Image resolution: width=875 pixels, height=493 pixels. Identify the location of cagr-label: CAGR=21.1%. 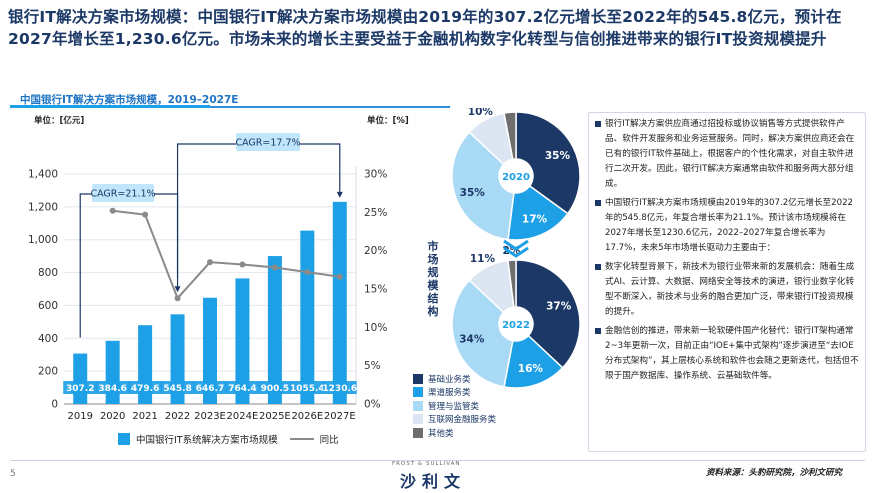
(122, 194).